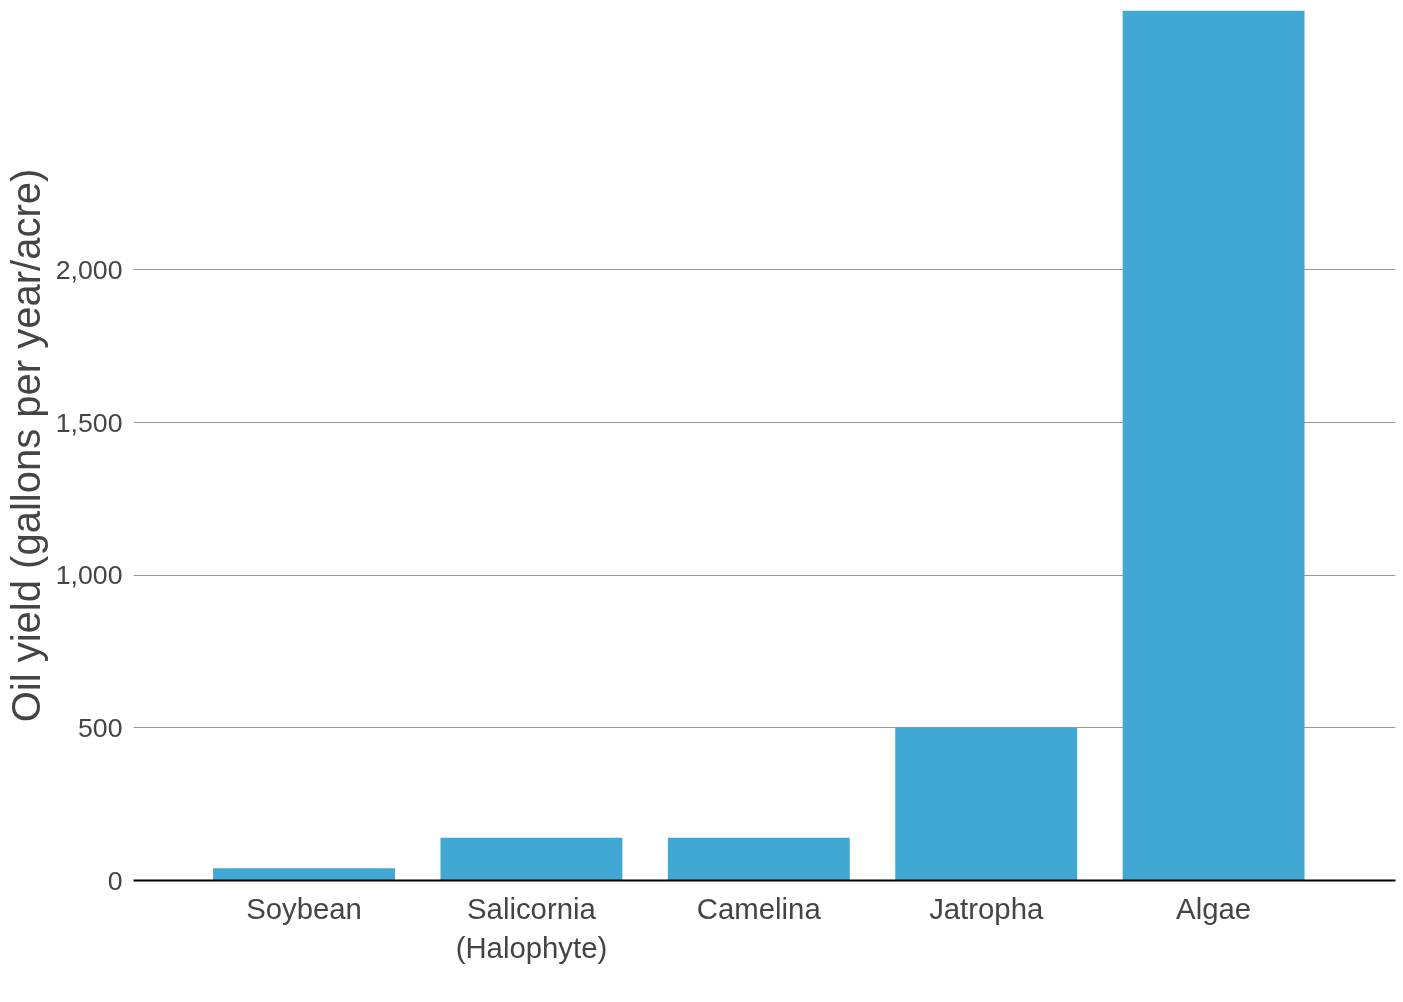  Describe the element at coordinates (986, 908) in the screenshot. I see `x-tick-label: Jatropha` at that location.